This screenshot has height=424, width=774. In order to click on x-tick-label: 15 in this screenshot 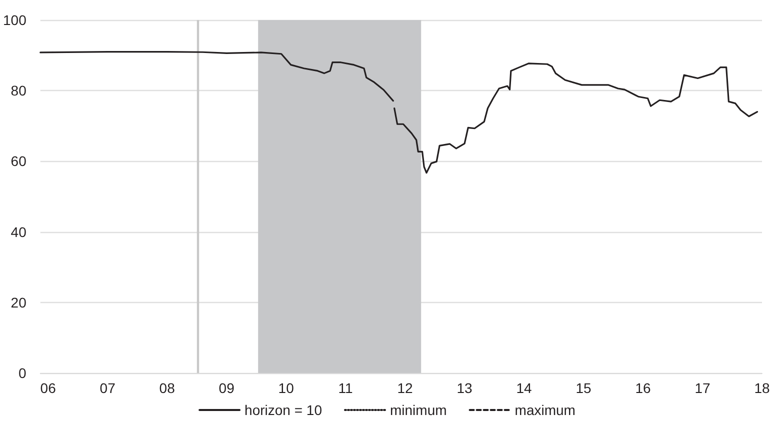, I will do `click(584, 388)`.